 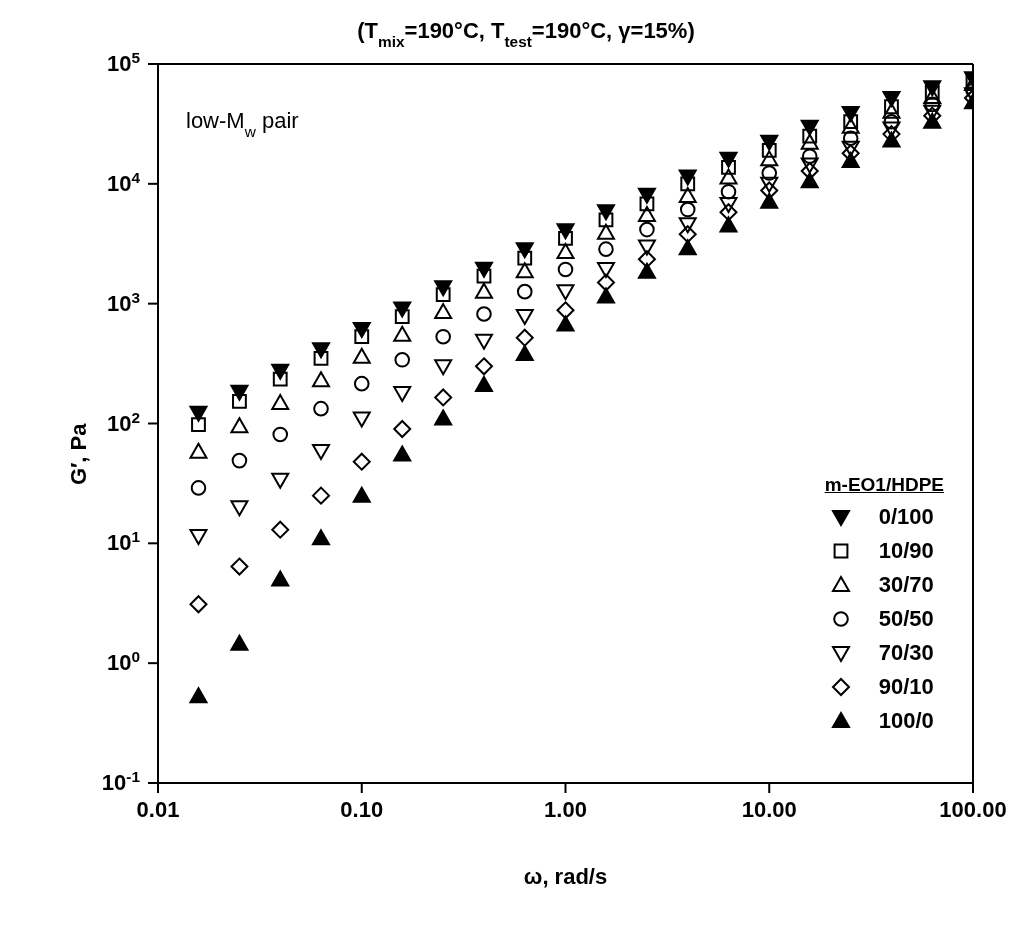 I want to click on y-tick-label: 10$^{1}$, so click(x=123, y=541).